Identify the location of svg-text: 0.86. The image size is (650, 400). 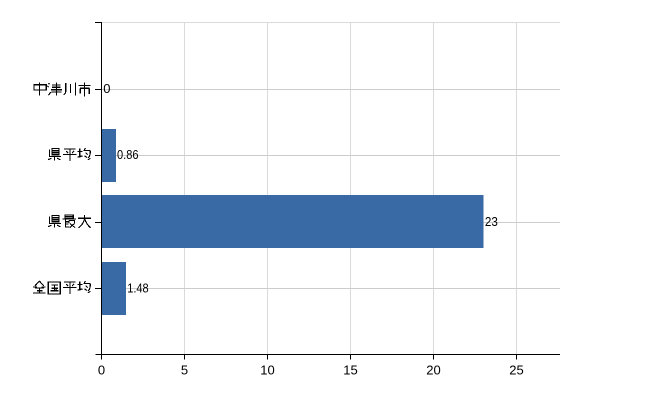
(128, 154).